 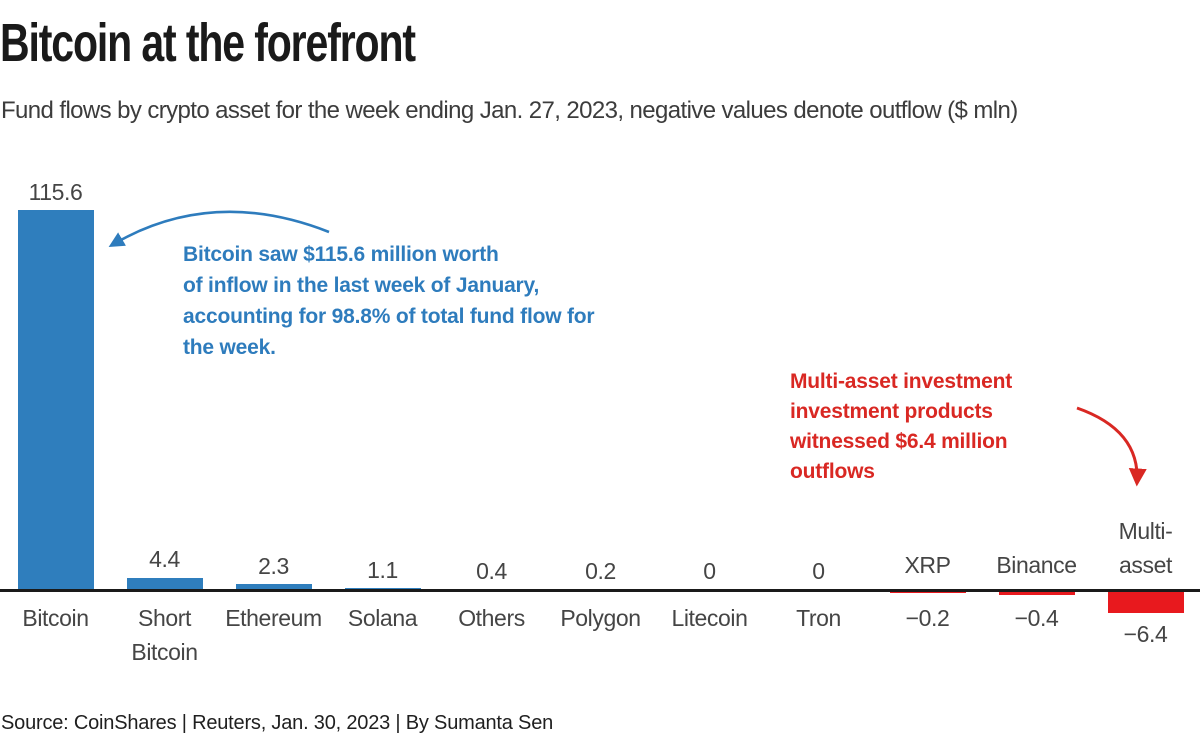 What do you see at coordinates (164, 618) in the screenshot?
I see `category-label-short-bitcoin: Short` at bounding box center [164, 618].